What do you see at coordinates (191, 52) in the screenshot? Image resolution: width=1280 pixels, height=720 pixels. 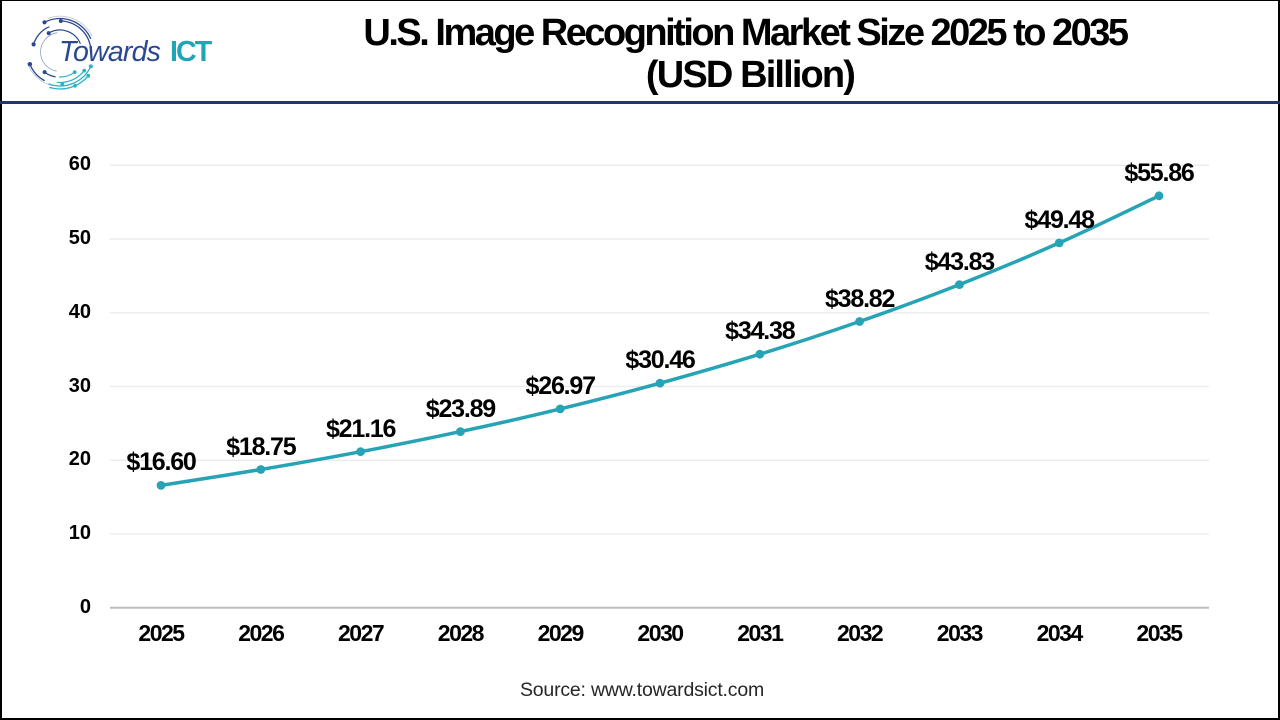 I see `svg-text: ICT` at bounding box center [191, 52].